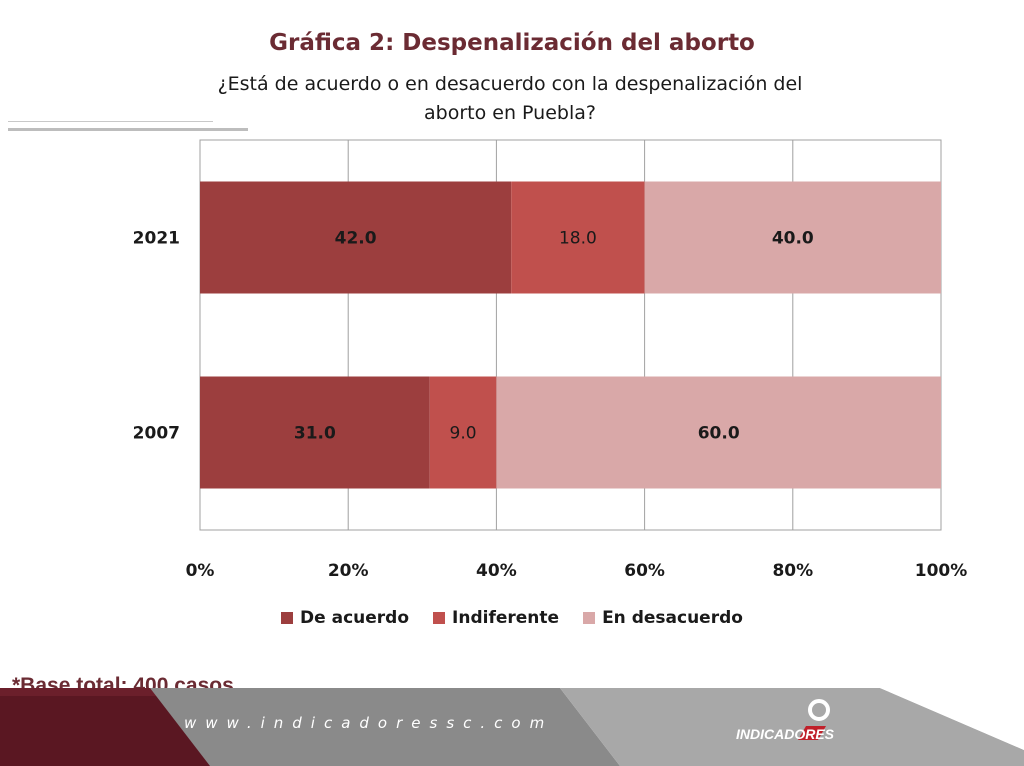 The height and width of the screenshot is (766, 1024). What do you see at coordinates (792, 571) in the screenshot?
I see `x-tick-label: 80%` at bounding box center [792, 571].